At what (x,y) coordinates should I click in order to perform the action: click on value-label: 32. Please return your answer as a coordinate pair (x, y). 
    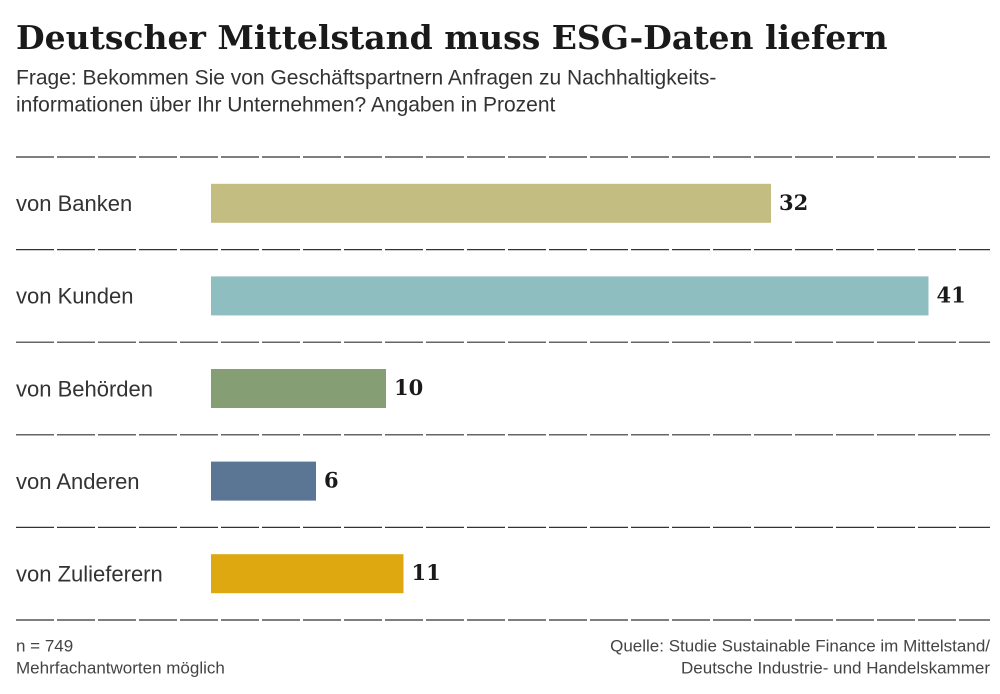
    Looking at the image, I should click on (793, 202).